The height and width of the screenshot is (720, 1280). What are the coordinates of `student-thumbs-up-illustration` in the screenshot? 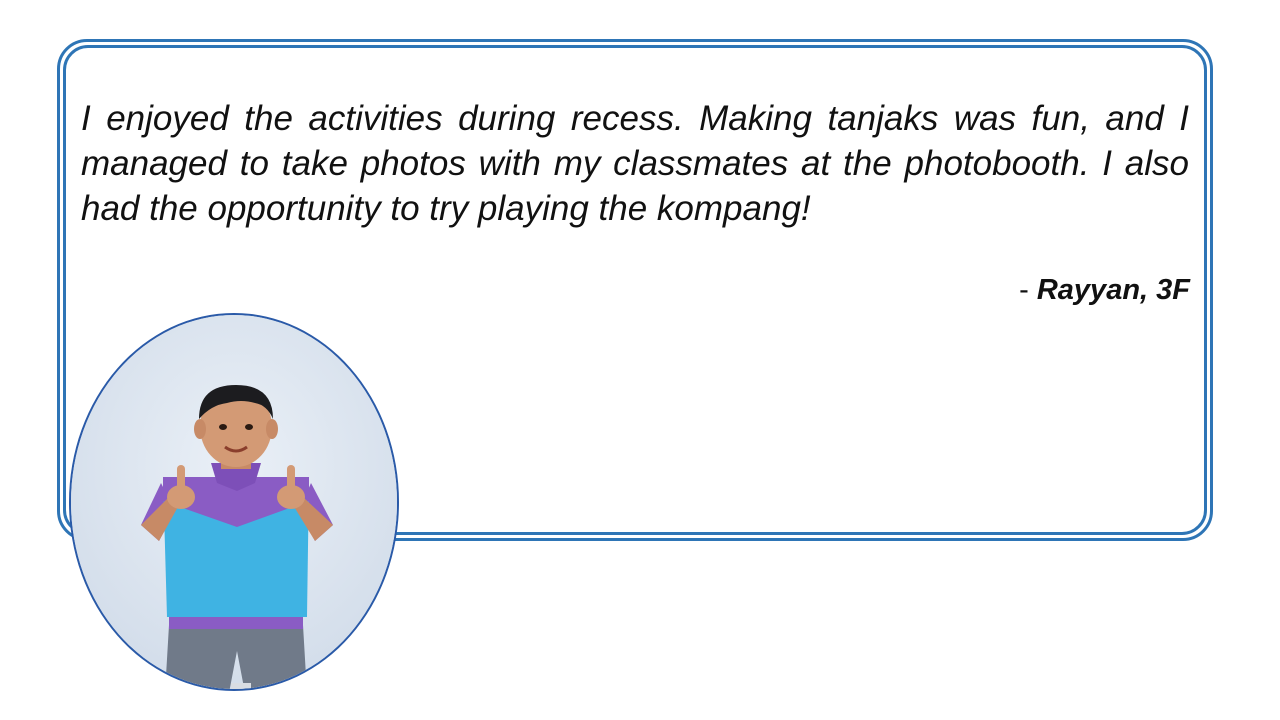 It's located at (234, 502).